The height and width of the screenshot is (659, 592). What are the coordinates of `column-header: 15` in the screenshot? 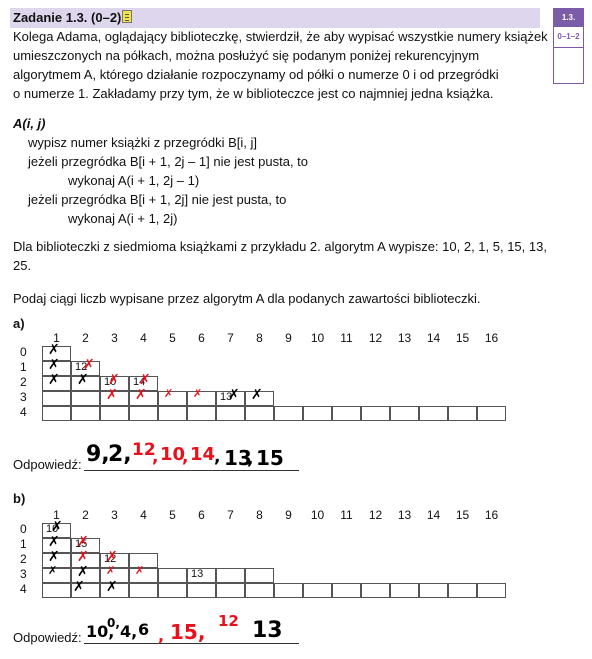 It's located at (462, 338).